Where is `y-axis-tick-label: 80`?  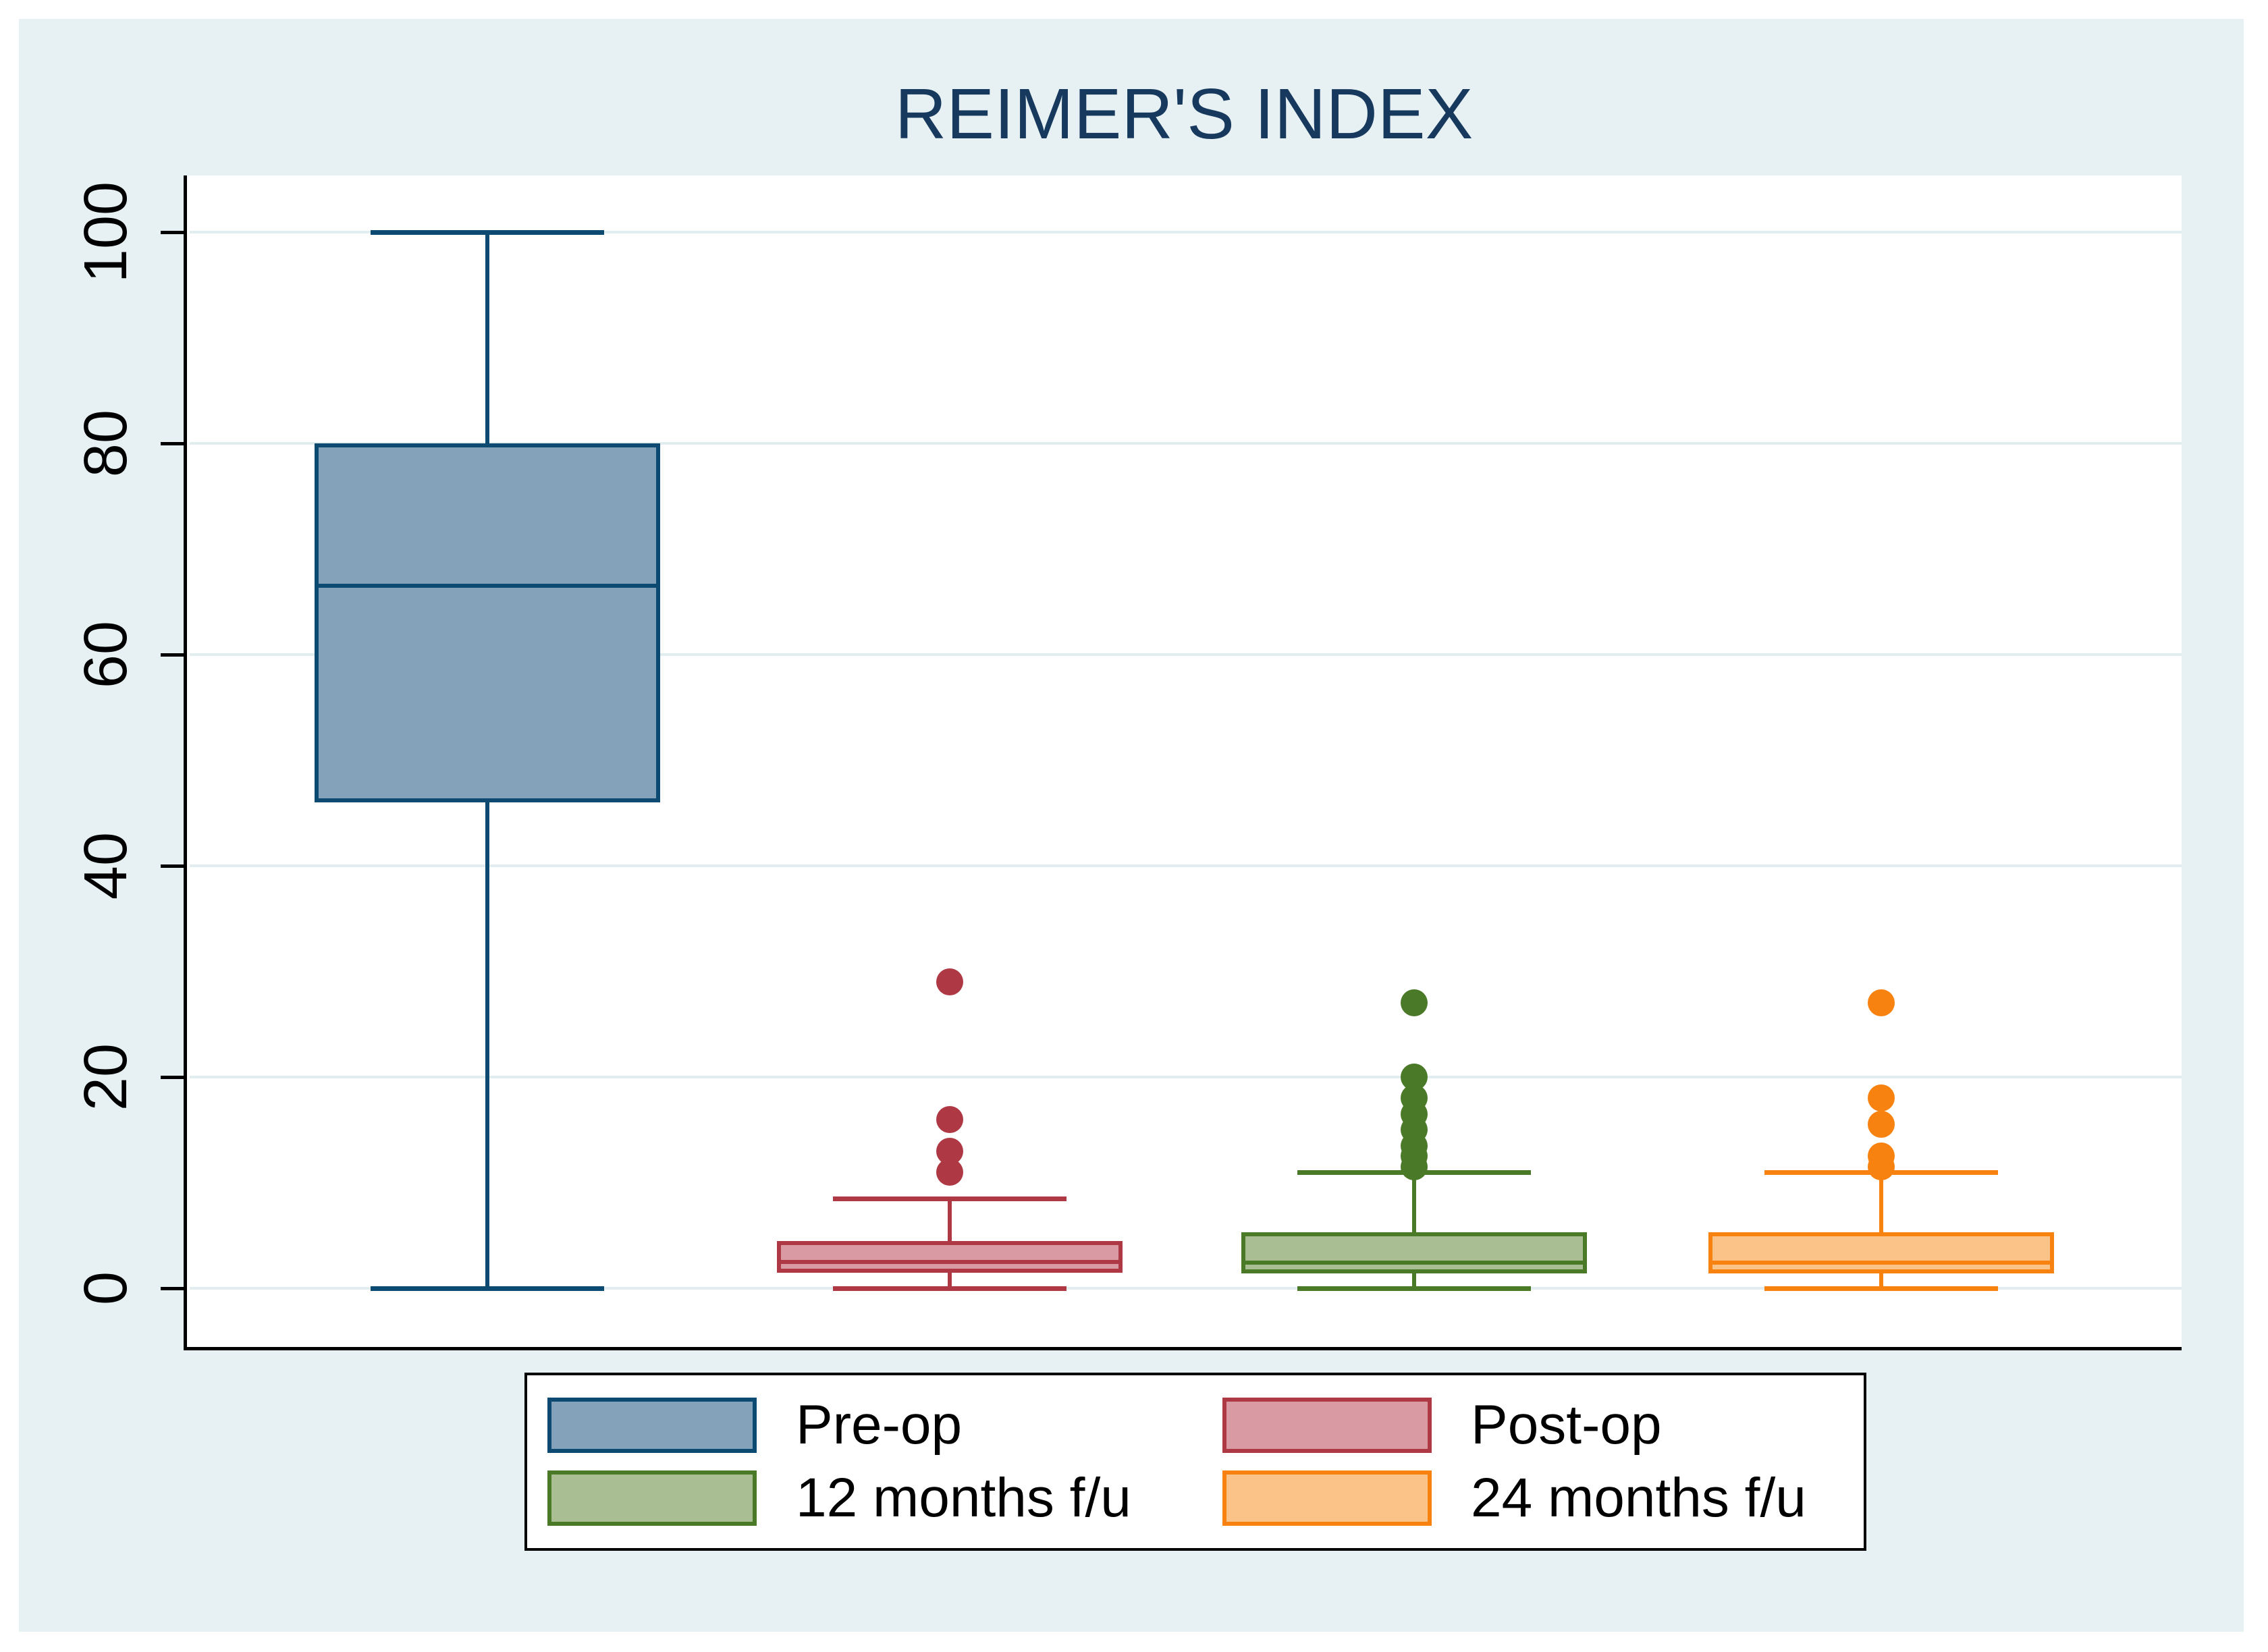
y-axis-tick-label: 80 is located at coordinates (106, 444).